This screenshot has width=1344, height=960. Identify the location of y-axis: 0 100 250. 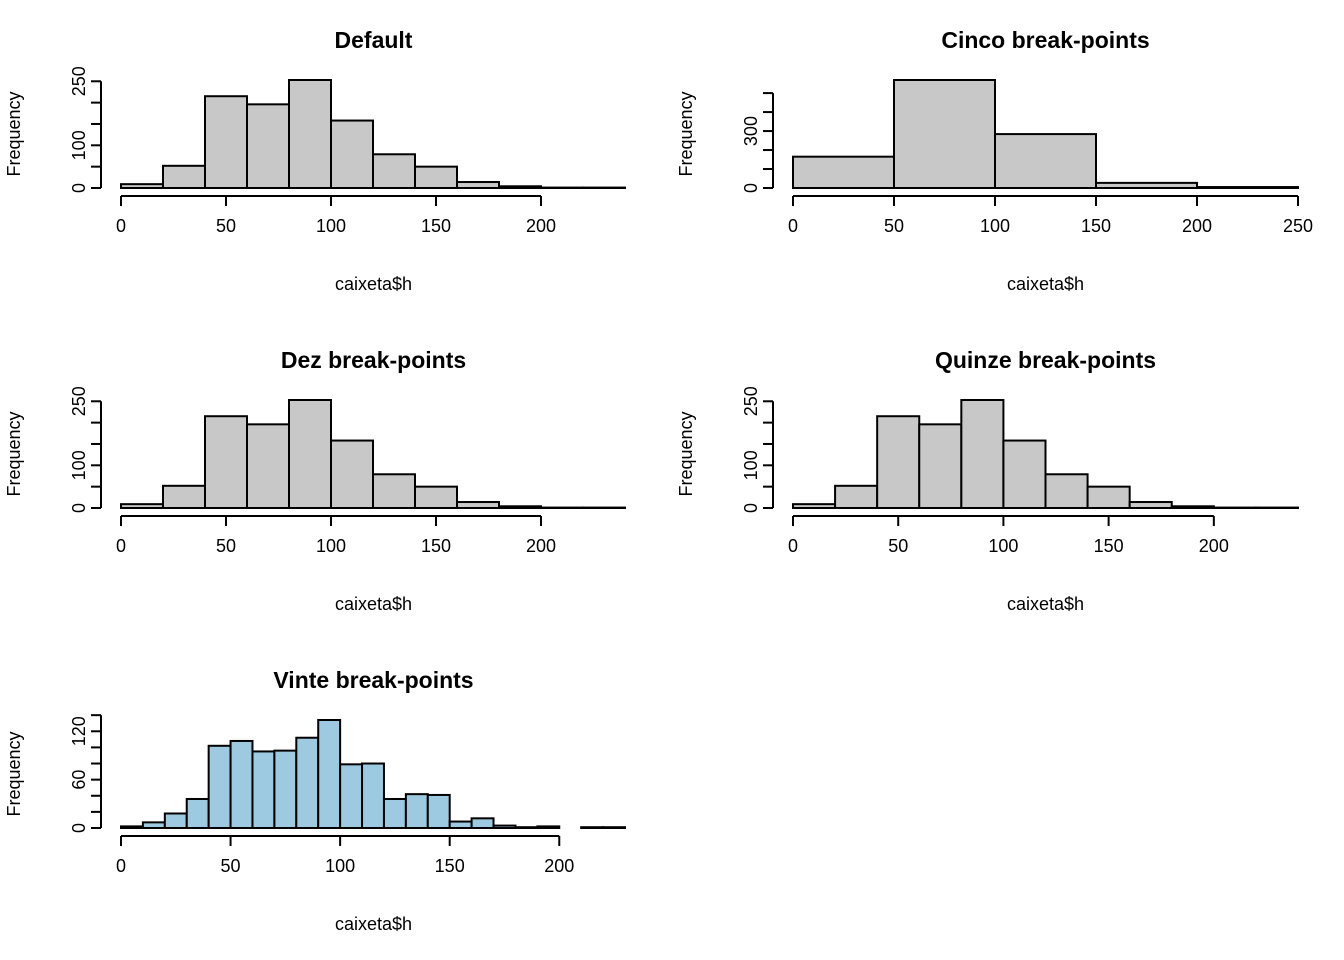
(757, 449).